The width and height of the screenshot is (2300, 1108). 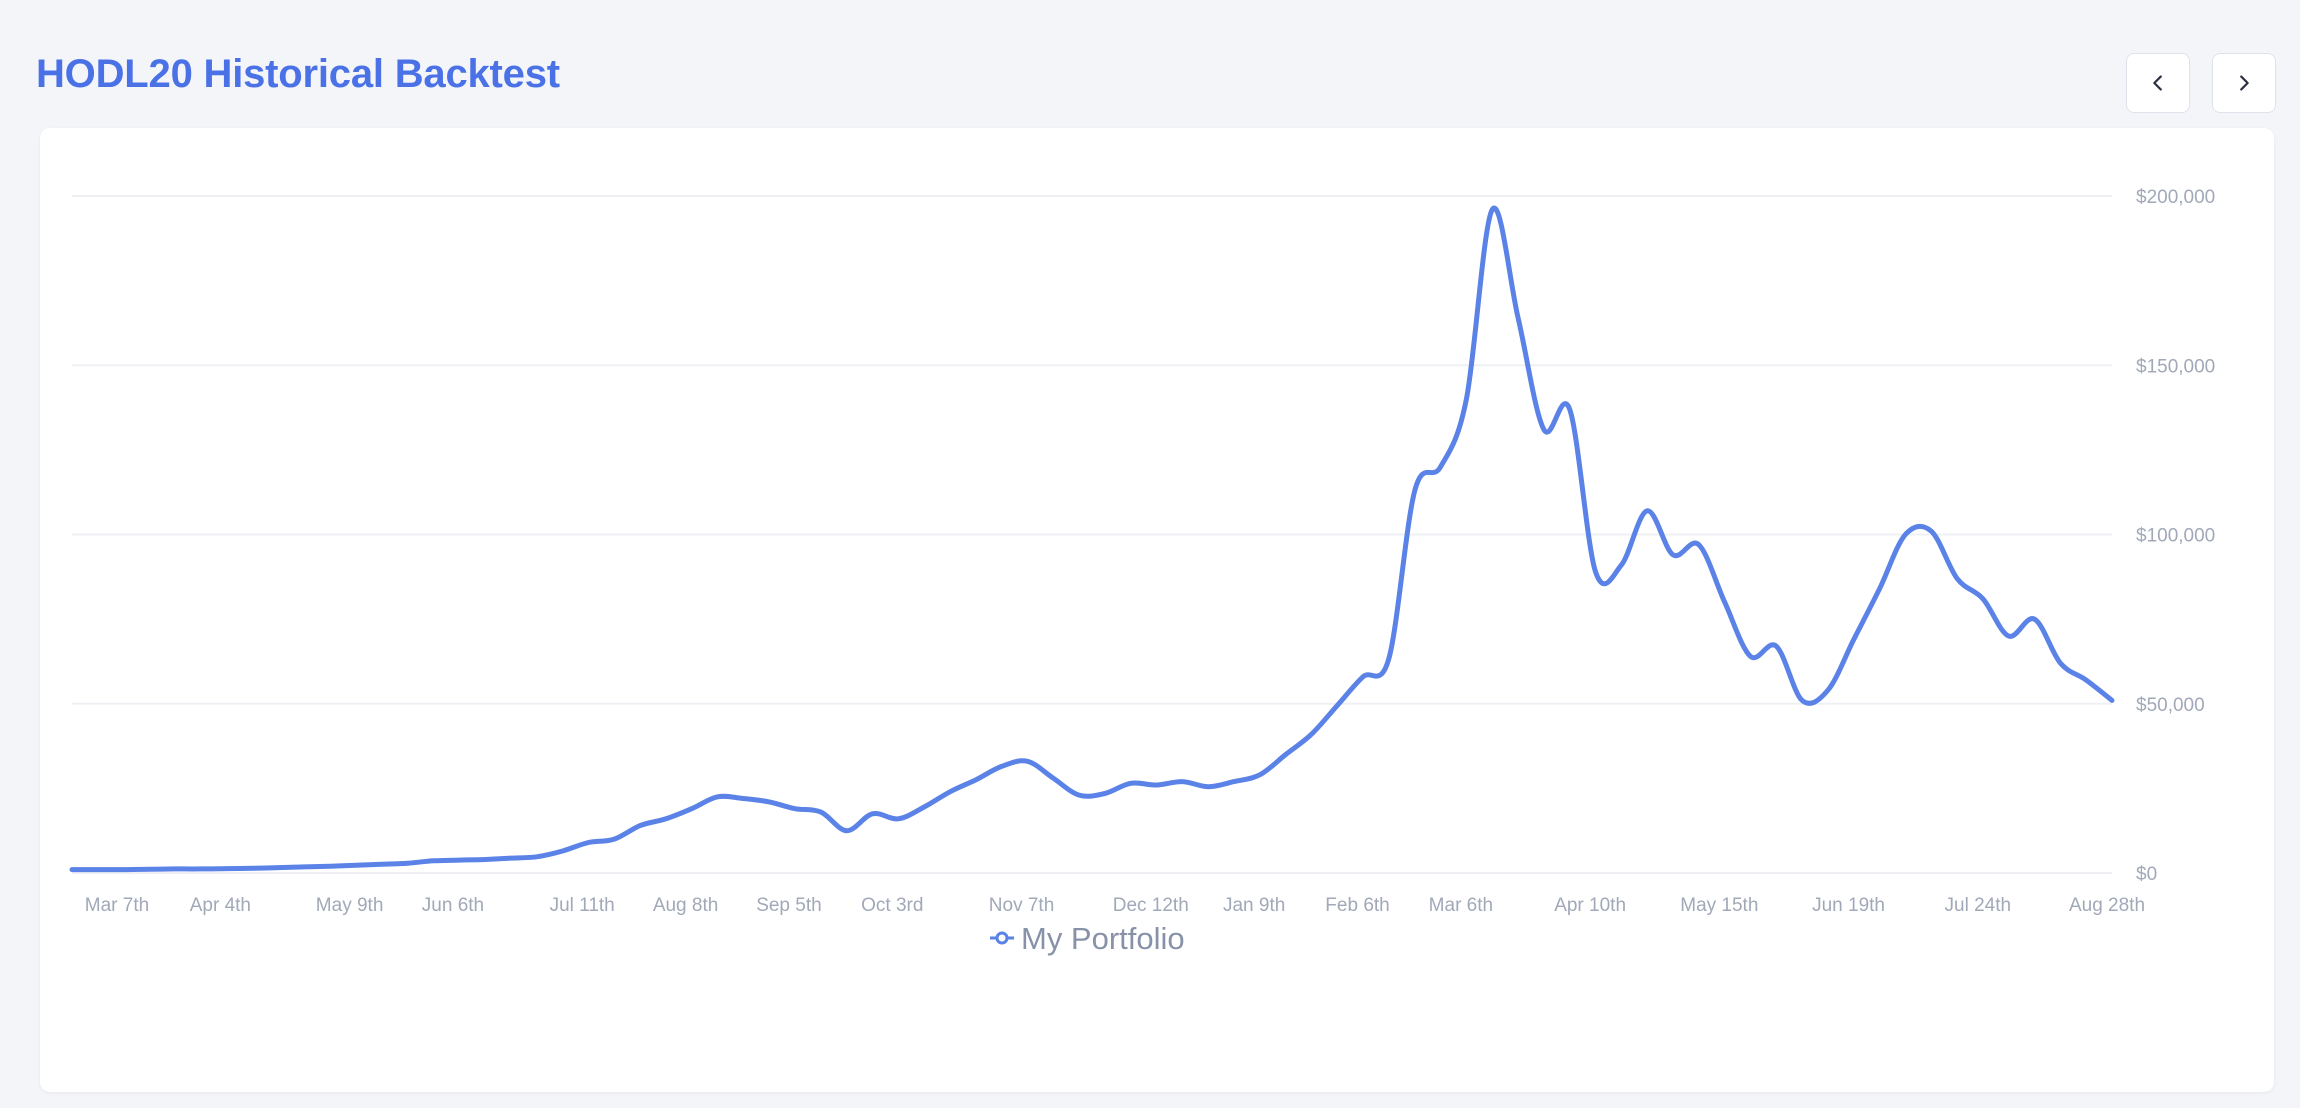 What do you see at coordinates (1461, 905) in the screenshot?
I see `x-tick-label: Mar 6th` at bounding box center [1461, 905].